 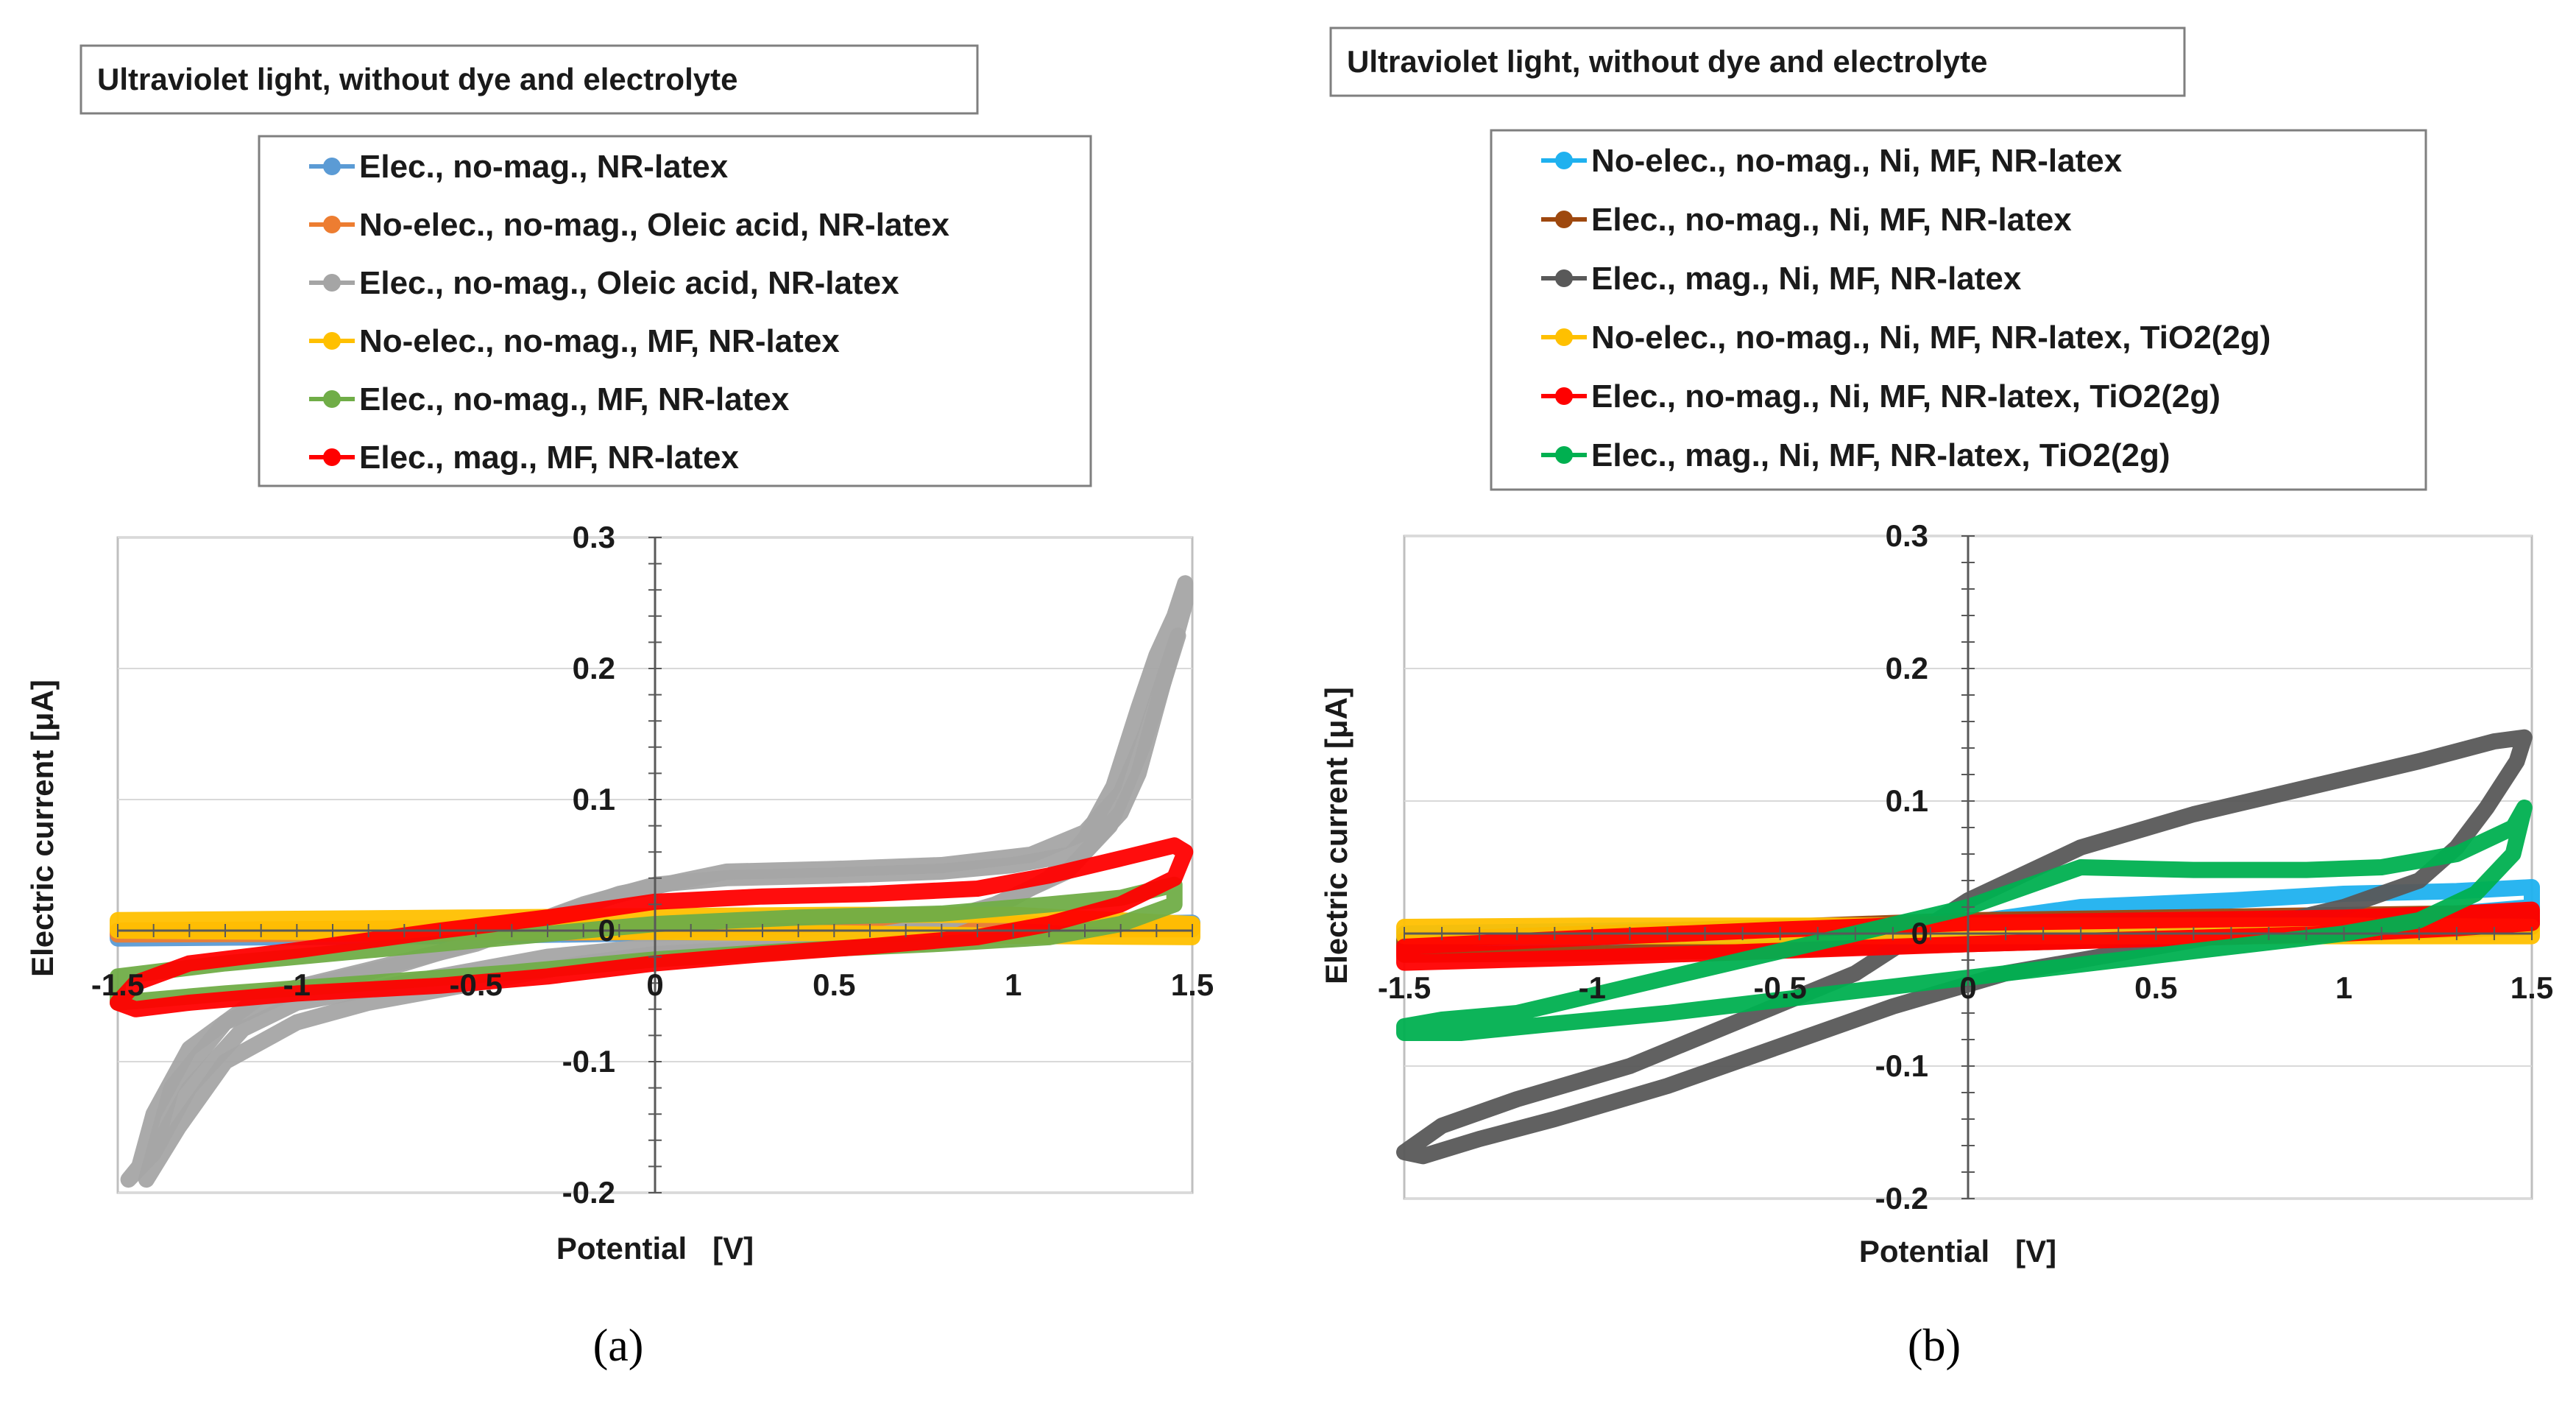 What do you see at coordinates (1907, 800) in the screenshot?
I see `panel-b-y-tick-label: 0.1` at bounding box center [1907, 800].